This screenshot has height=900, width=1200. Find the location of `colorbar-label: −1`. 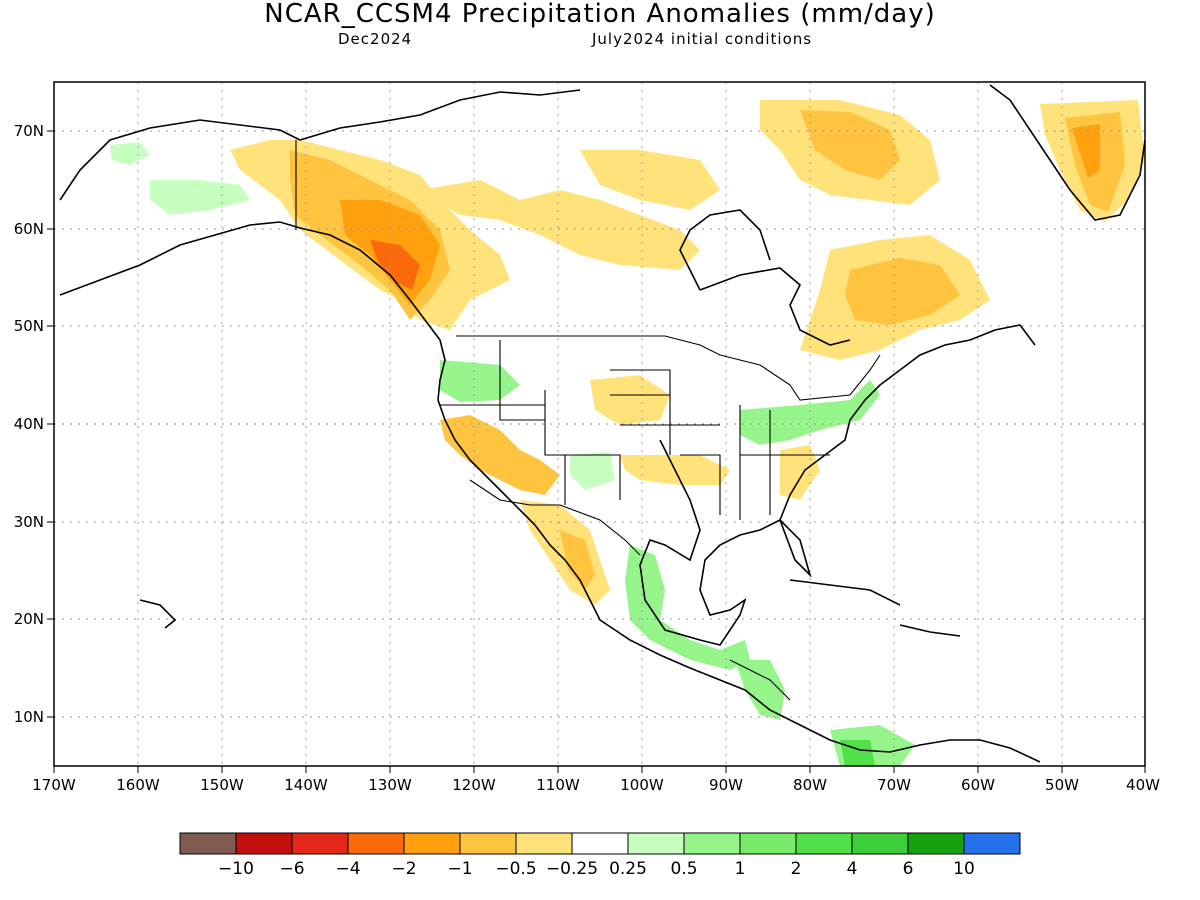

colorbar-label: −1 is located at coordinates (459, 869).